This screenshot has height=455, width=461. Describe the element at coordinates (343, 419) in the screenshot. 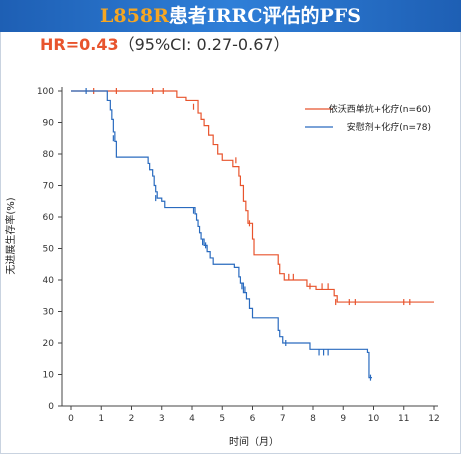

I see `x-tick-label: 9` at that location.